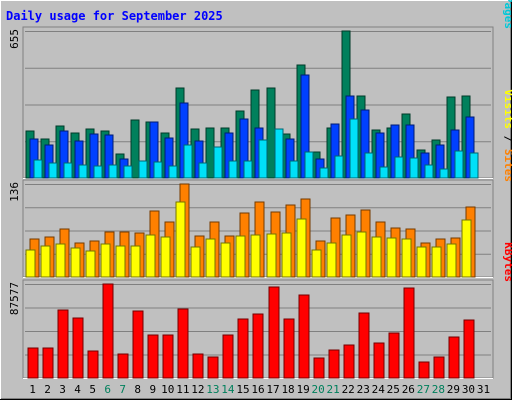 This screenshot has width=512, height=405. I want to click on x-tick-label-day-26: 26, so click(408, 389).